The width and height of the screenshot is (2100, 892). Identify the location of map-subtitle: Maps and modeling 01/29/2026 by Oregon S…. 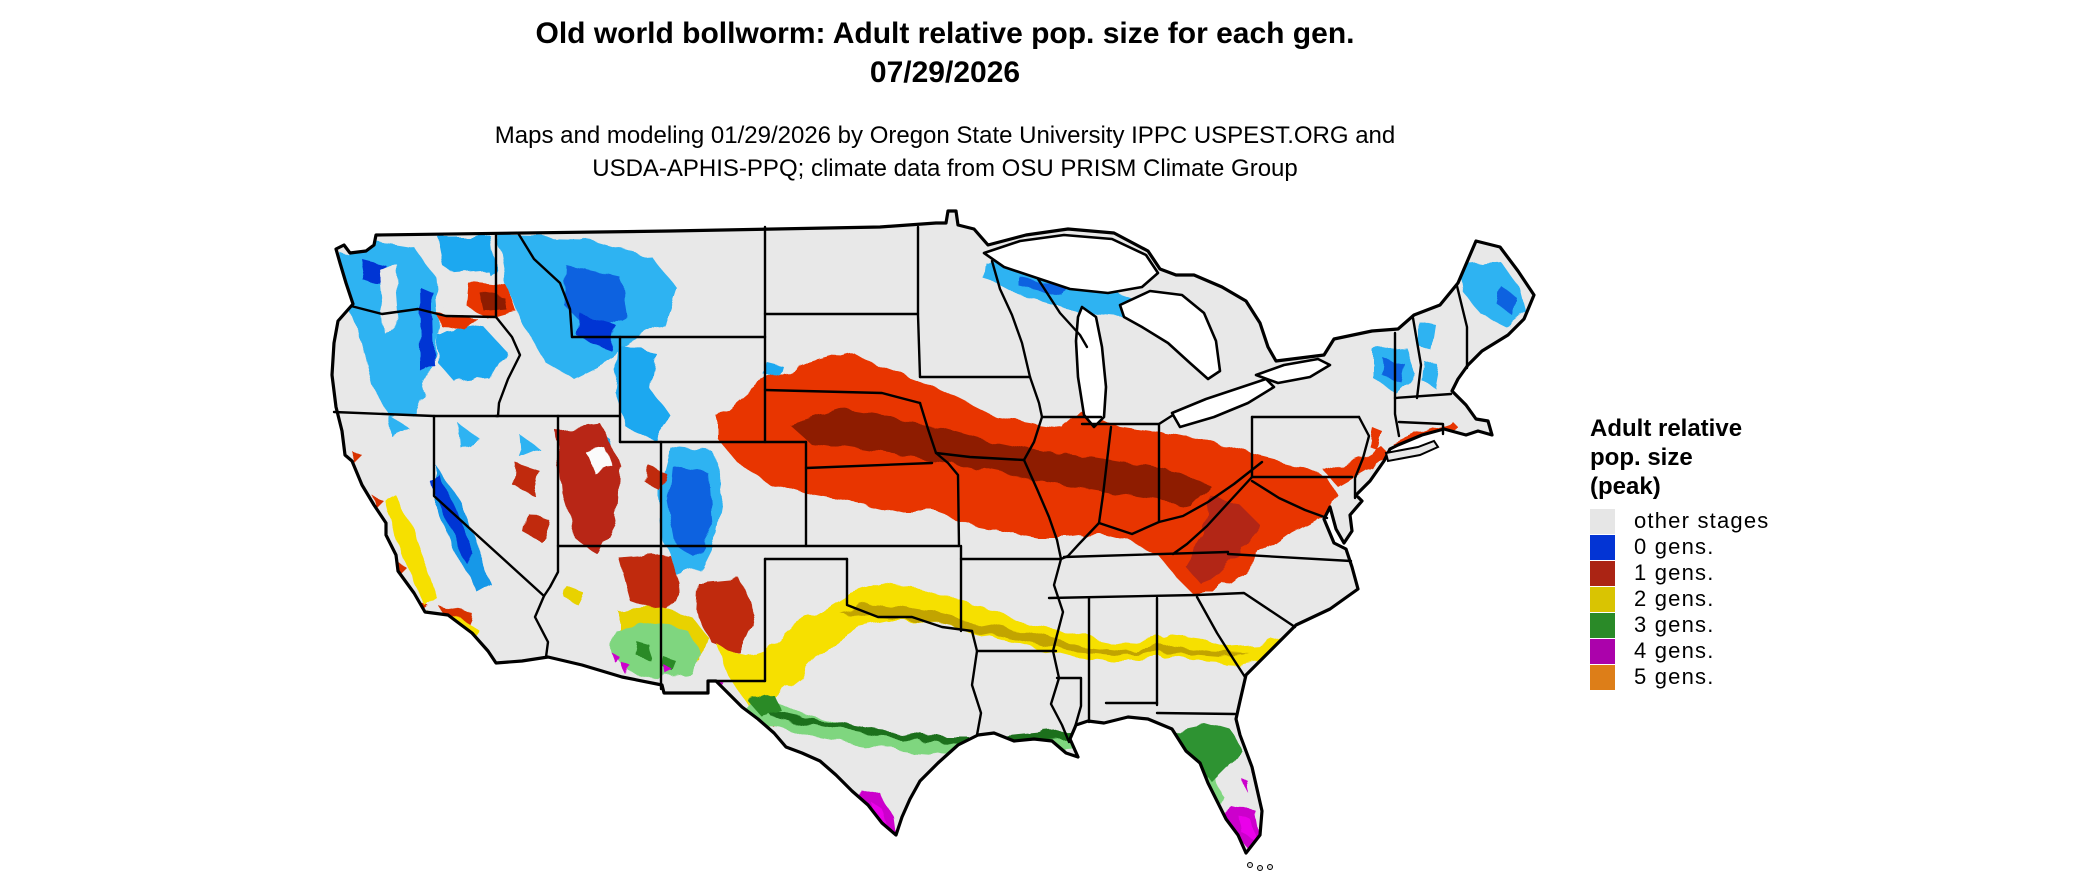
(945, 152).